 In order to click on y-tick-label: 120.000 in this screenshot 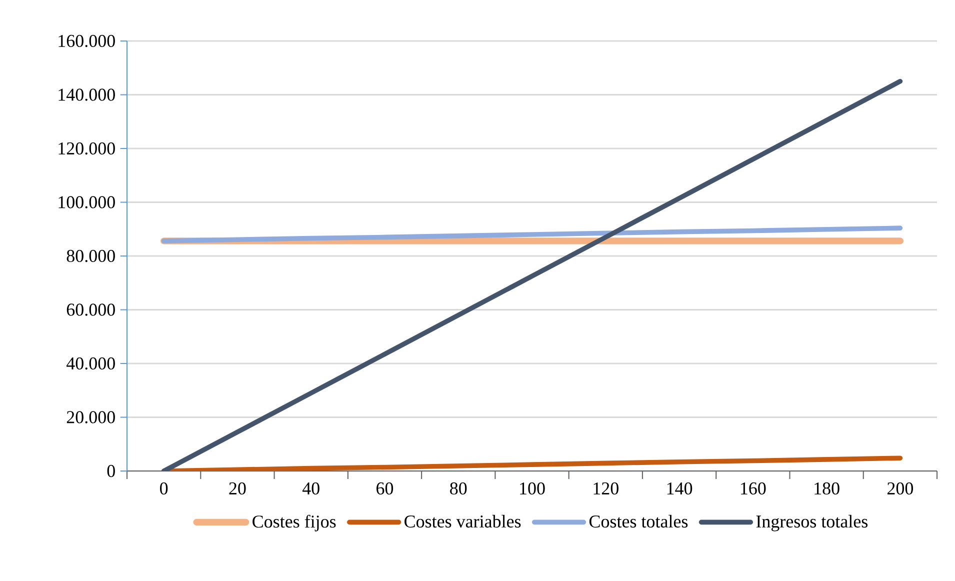, I will do `click(86, 148)`.